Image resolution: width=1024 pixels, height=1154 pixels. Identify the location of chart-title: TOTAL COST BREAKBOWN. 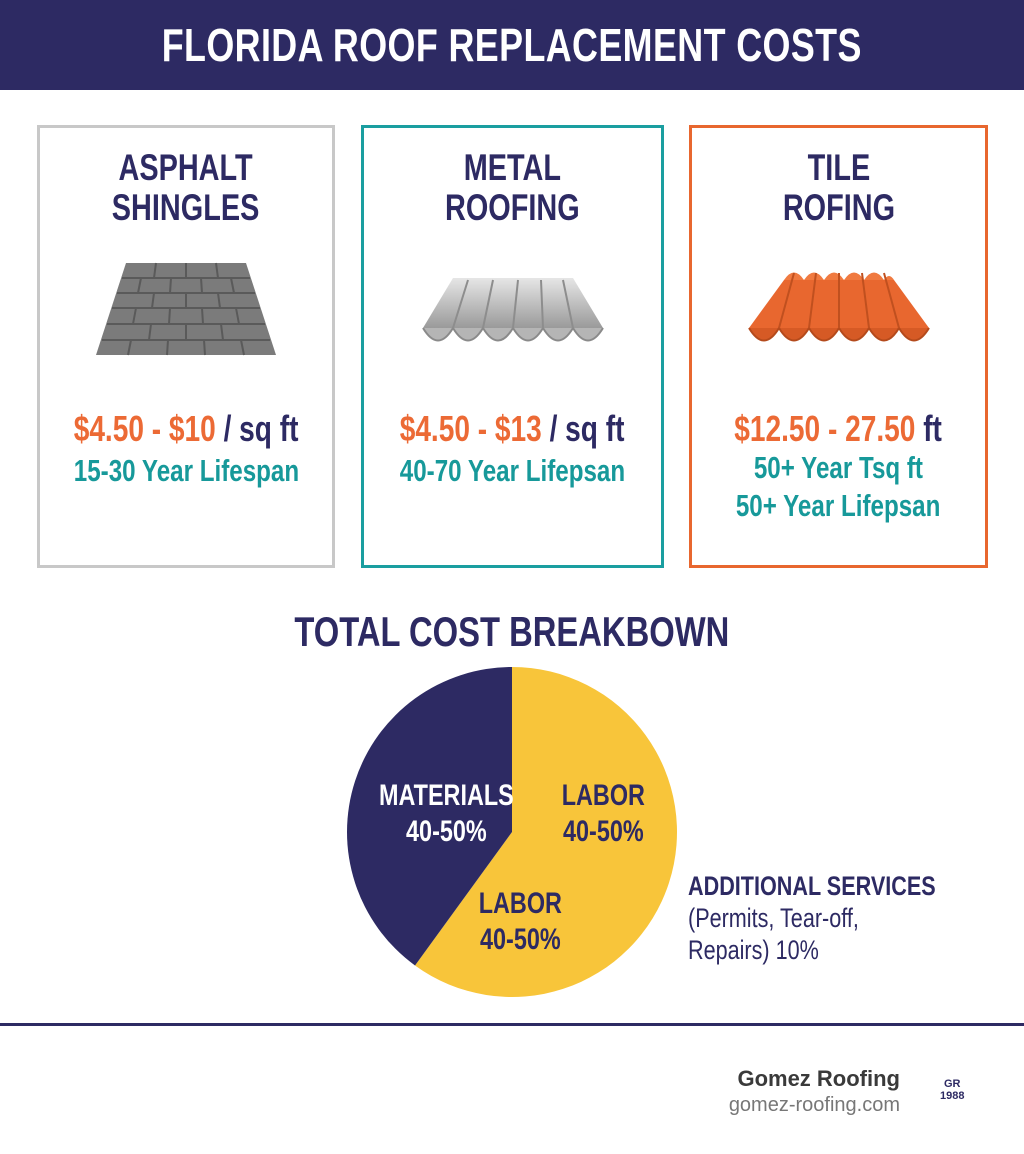
(512, 631).